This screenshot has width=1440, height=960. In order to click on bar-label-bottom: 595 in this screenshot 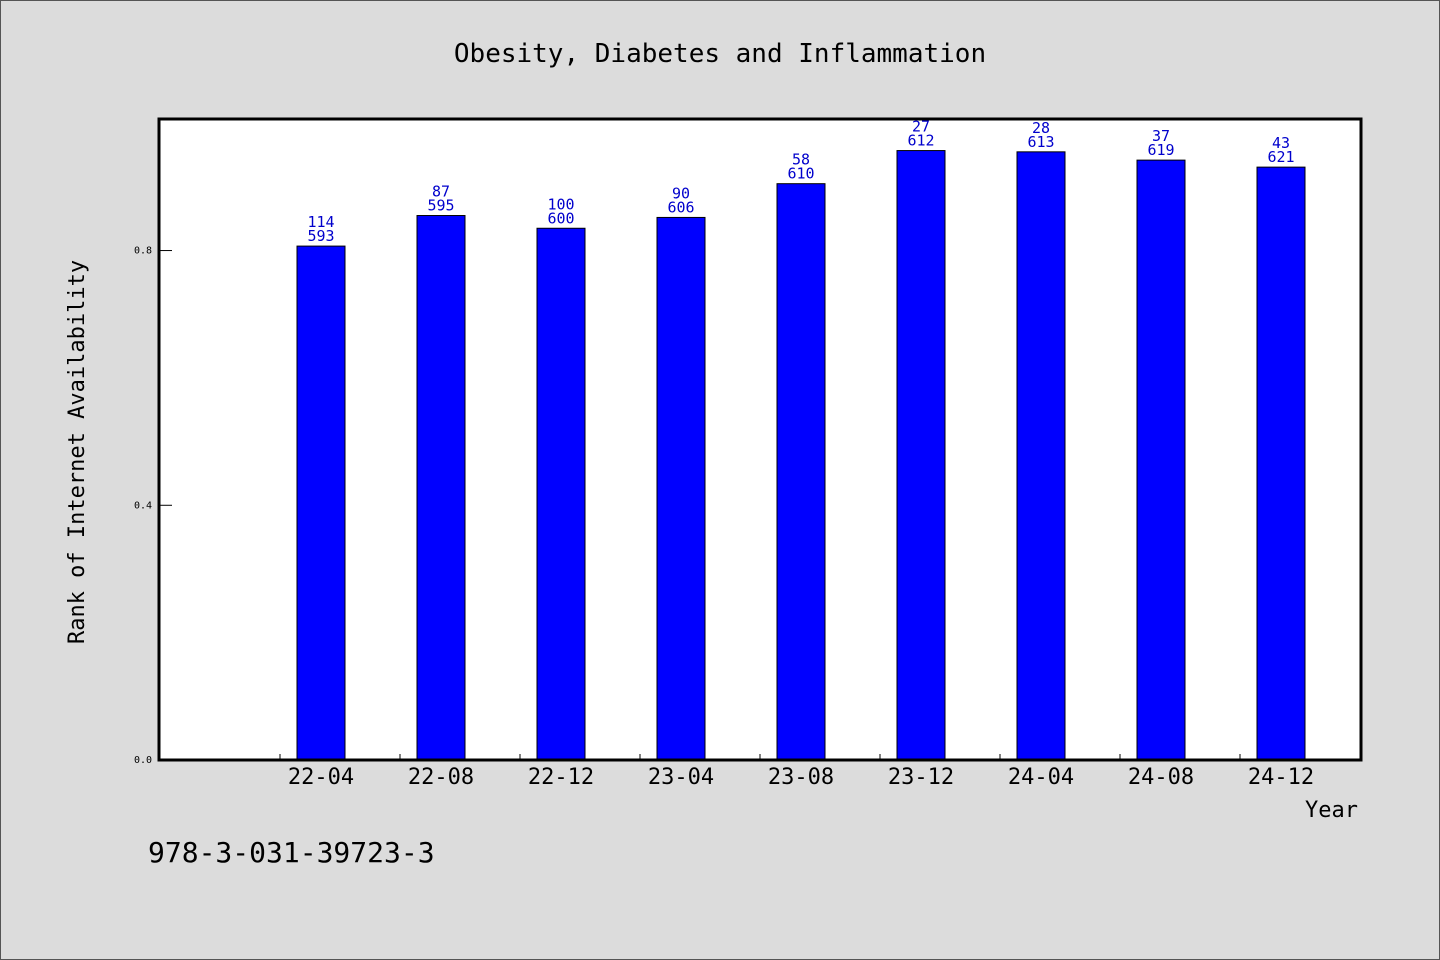, I will do `click(440, 206)`.